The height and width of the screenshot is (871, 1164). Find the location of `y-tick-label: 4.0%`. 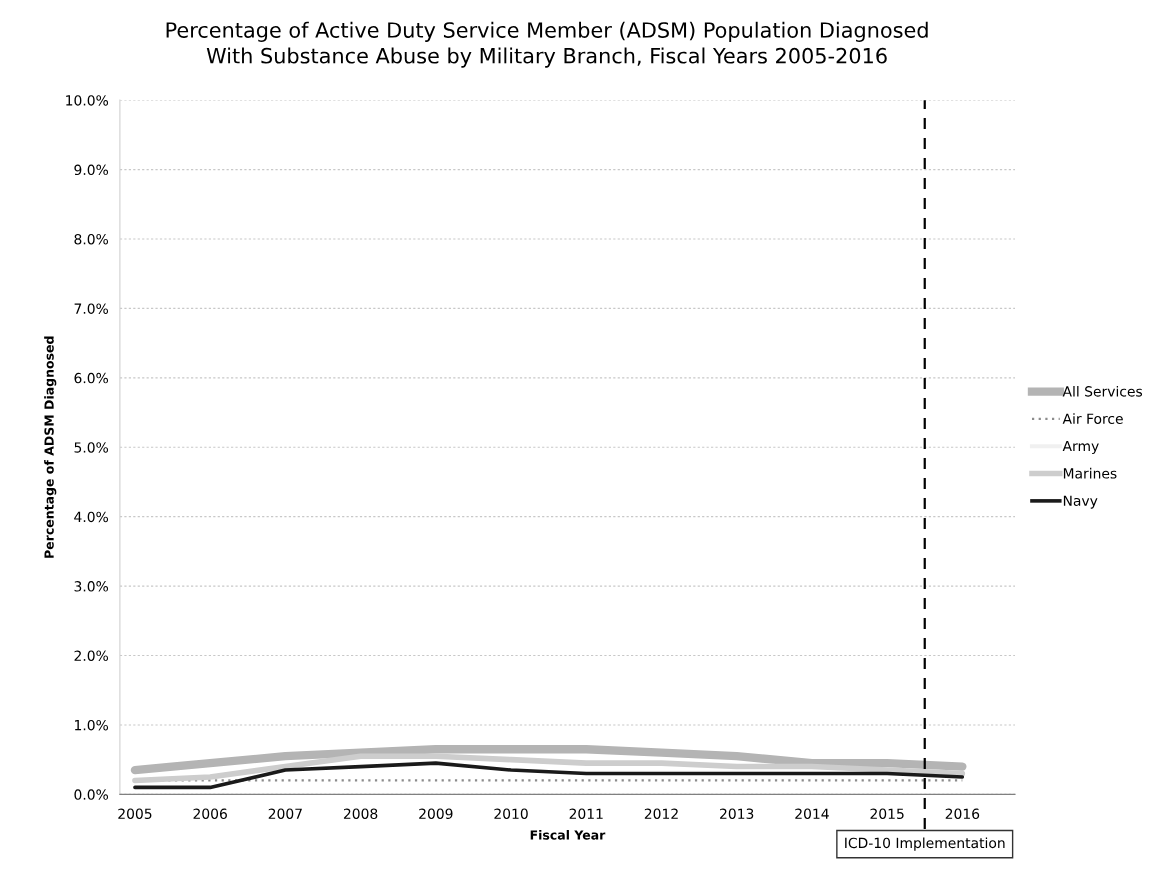

y-tick-label: 4.0% is located at coordinates (91, 517).